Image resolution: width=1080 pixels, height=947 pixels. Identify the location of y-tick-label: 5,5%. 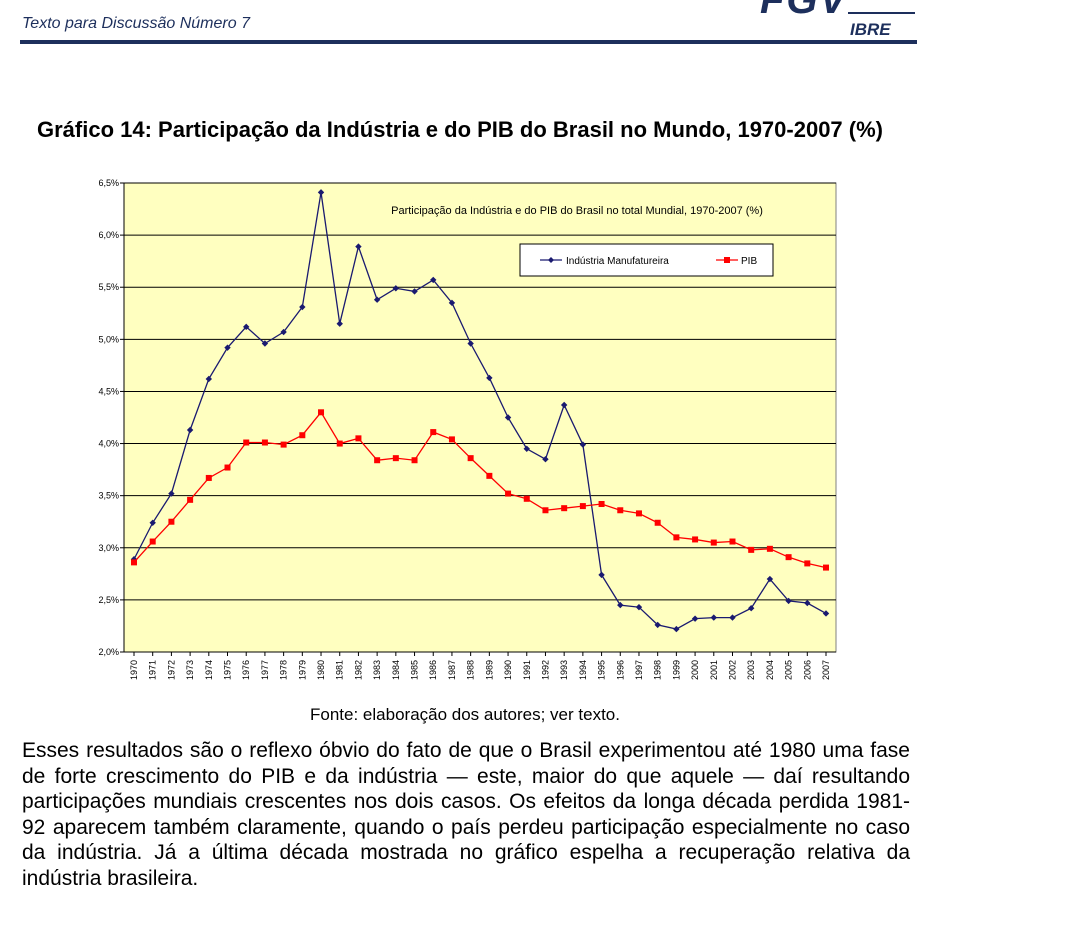
(108, 287).